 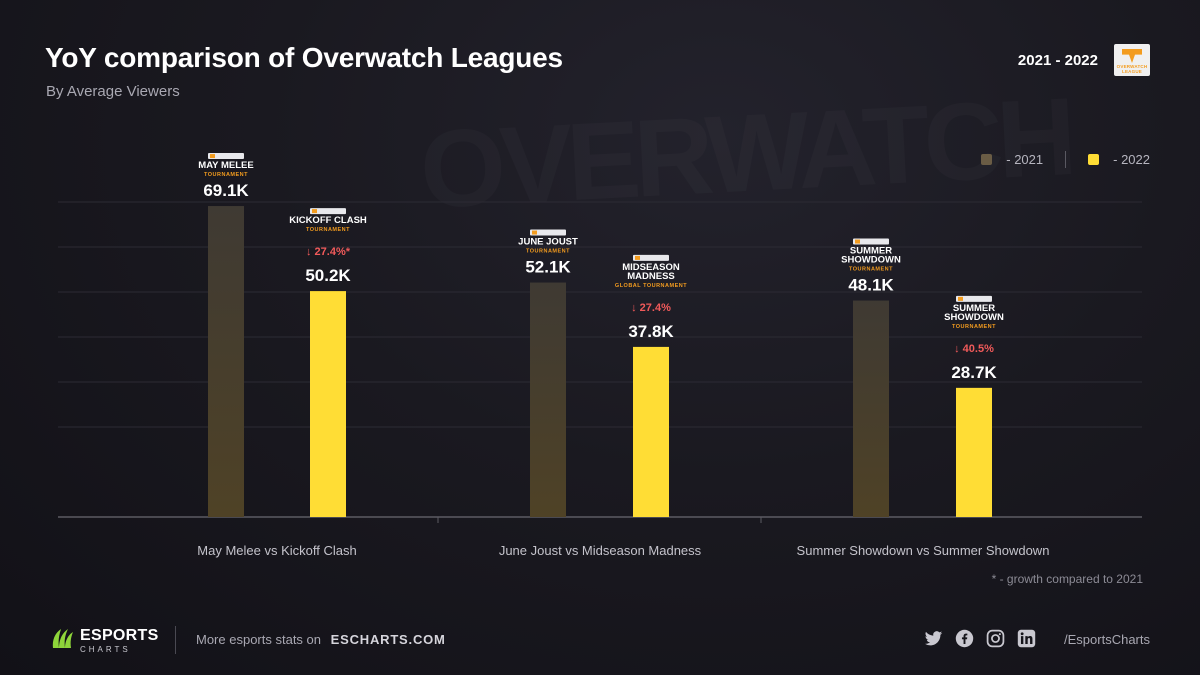 What do you see at coordinates (1026, 638) in the screenshot?
I see `linkedin-icon` at bounding box center [1026, 638].